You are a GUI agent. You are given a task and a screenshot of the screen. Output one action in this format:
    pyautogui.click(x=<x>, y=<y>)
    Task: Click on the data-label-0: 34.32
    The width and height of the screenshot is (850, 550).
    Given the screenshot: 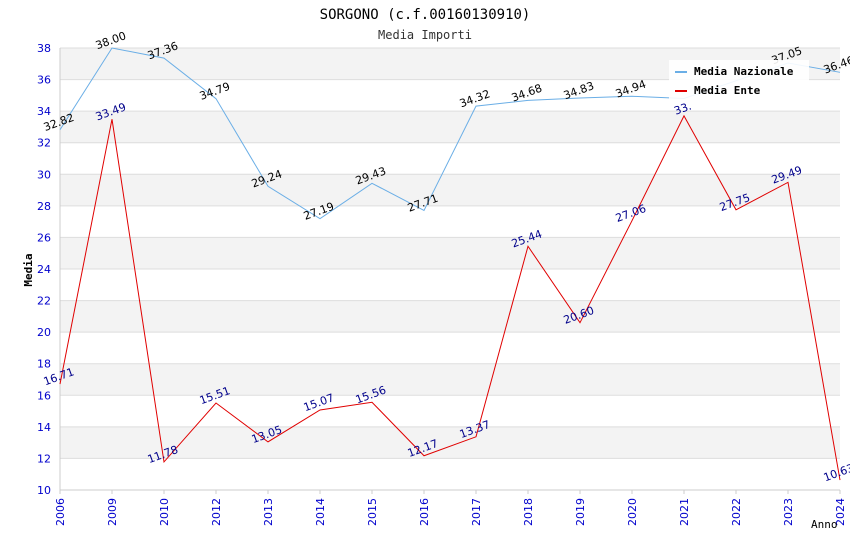 What is the action you would take?
    pyautogui.click(x=475, y=98)
    